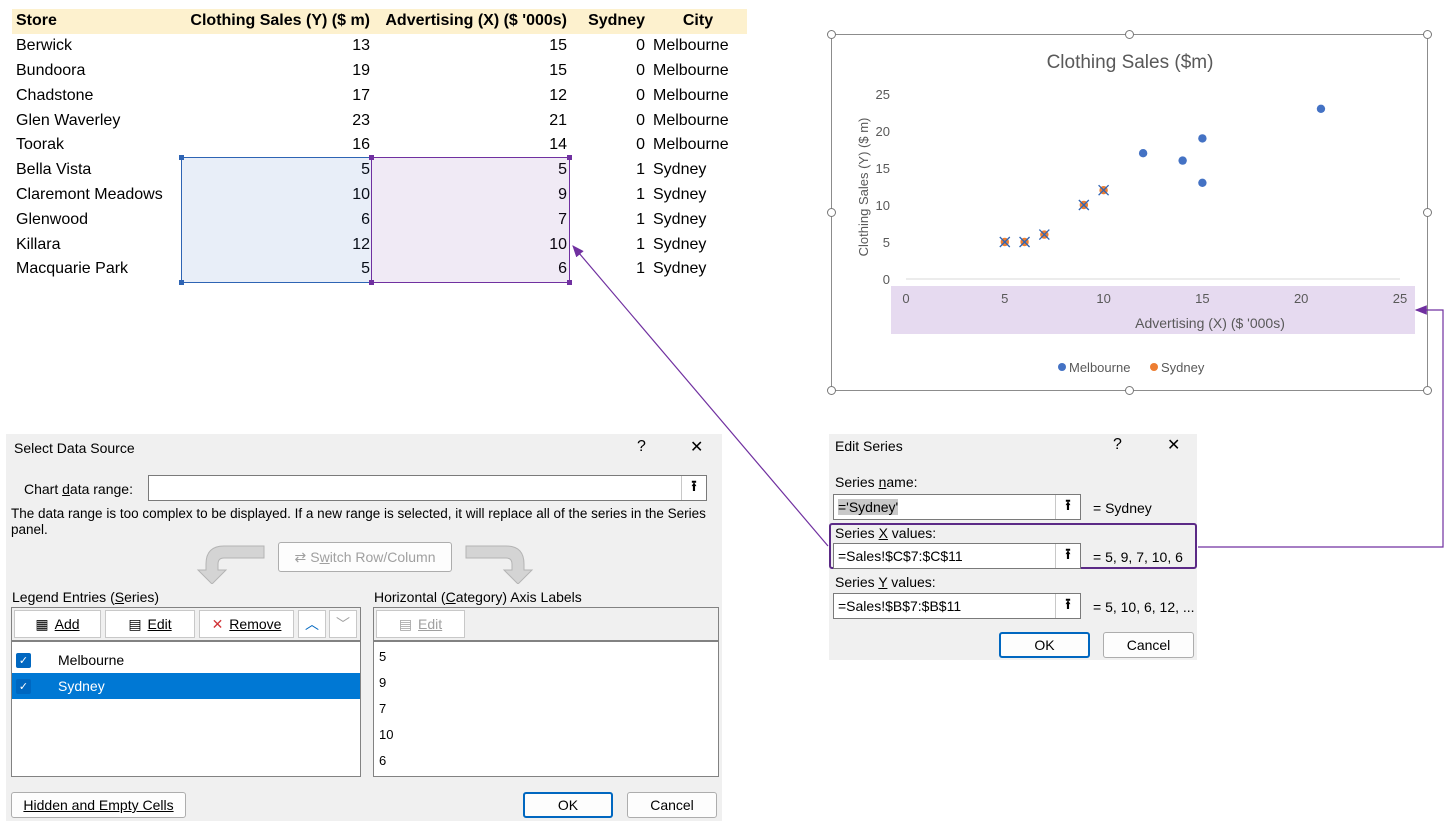 The width and height of the screenshot is (1456, 827). I want to click on cell-store: Glen Waverley, so click(68, 120).